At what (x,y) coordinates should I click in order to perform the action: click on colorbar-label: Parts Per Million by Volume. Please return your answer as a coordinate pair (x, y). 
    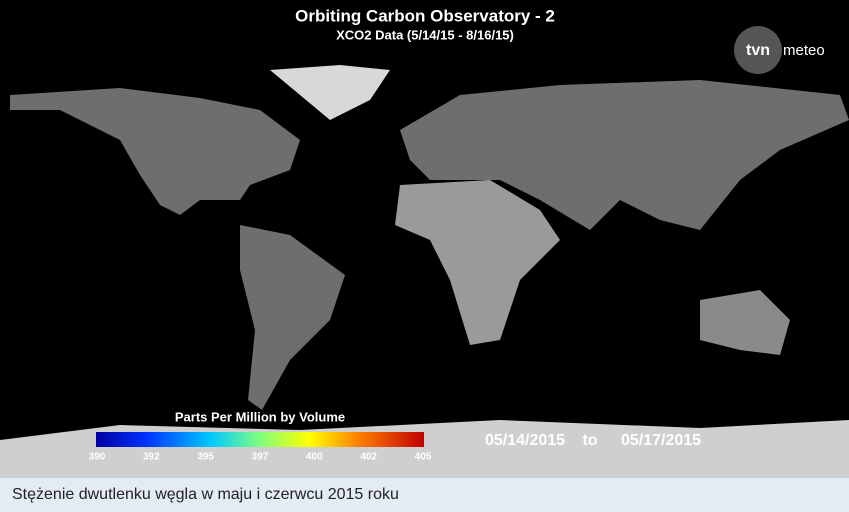
    Looking at the image, I should click on (260, 416).